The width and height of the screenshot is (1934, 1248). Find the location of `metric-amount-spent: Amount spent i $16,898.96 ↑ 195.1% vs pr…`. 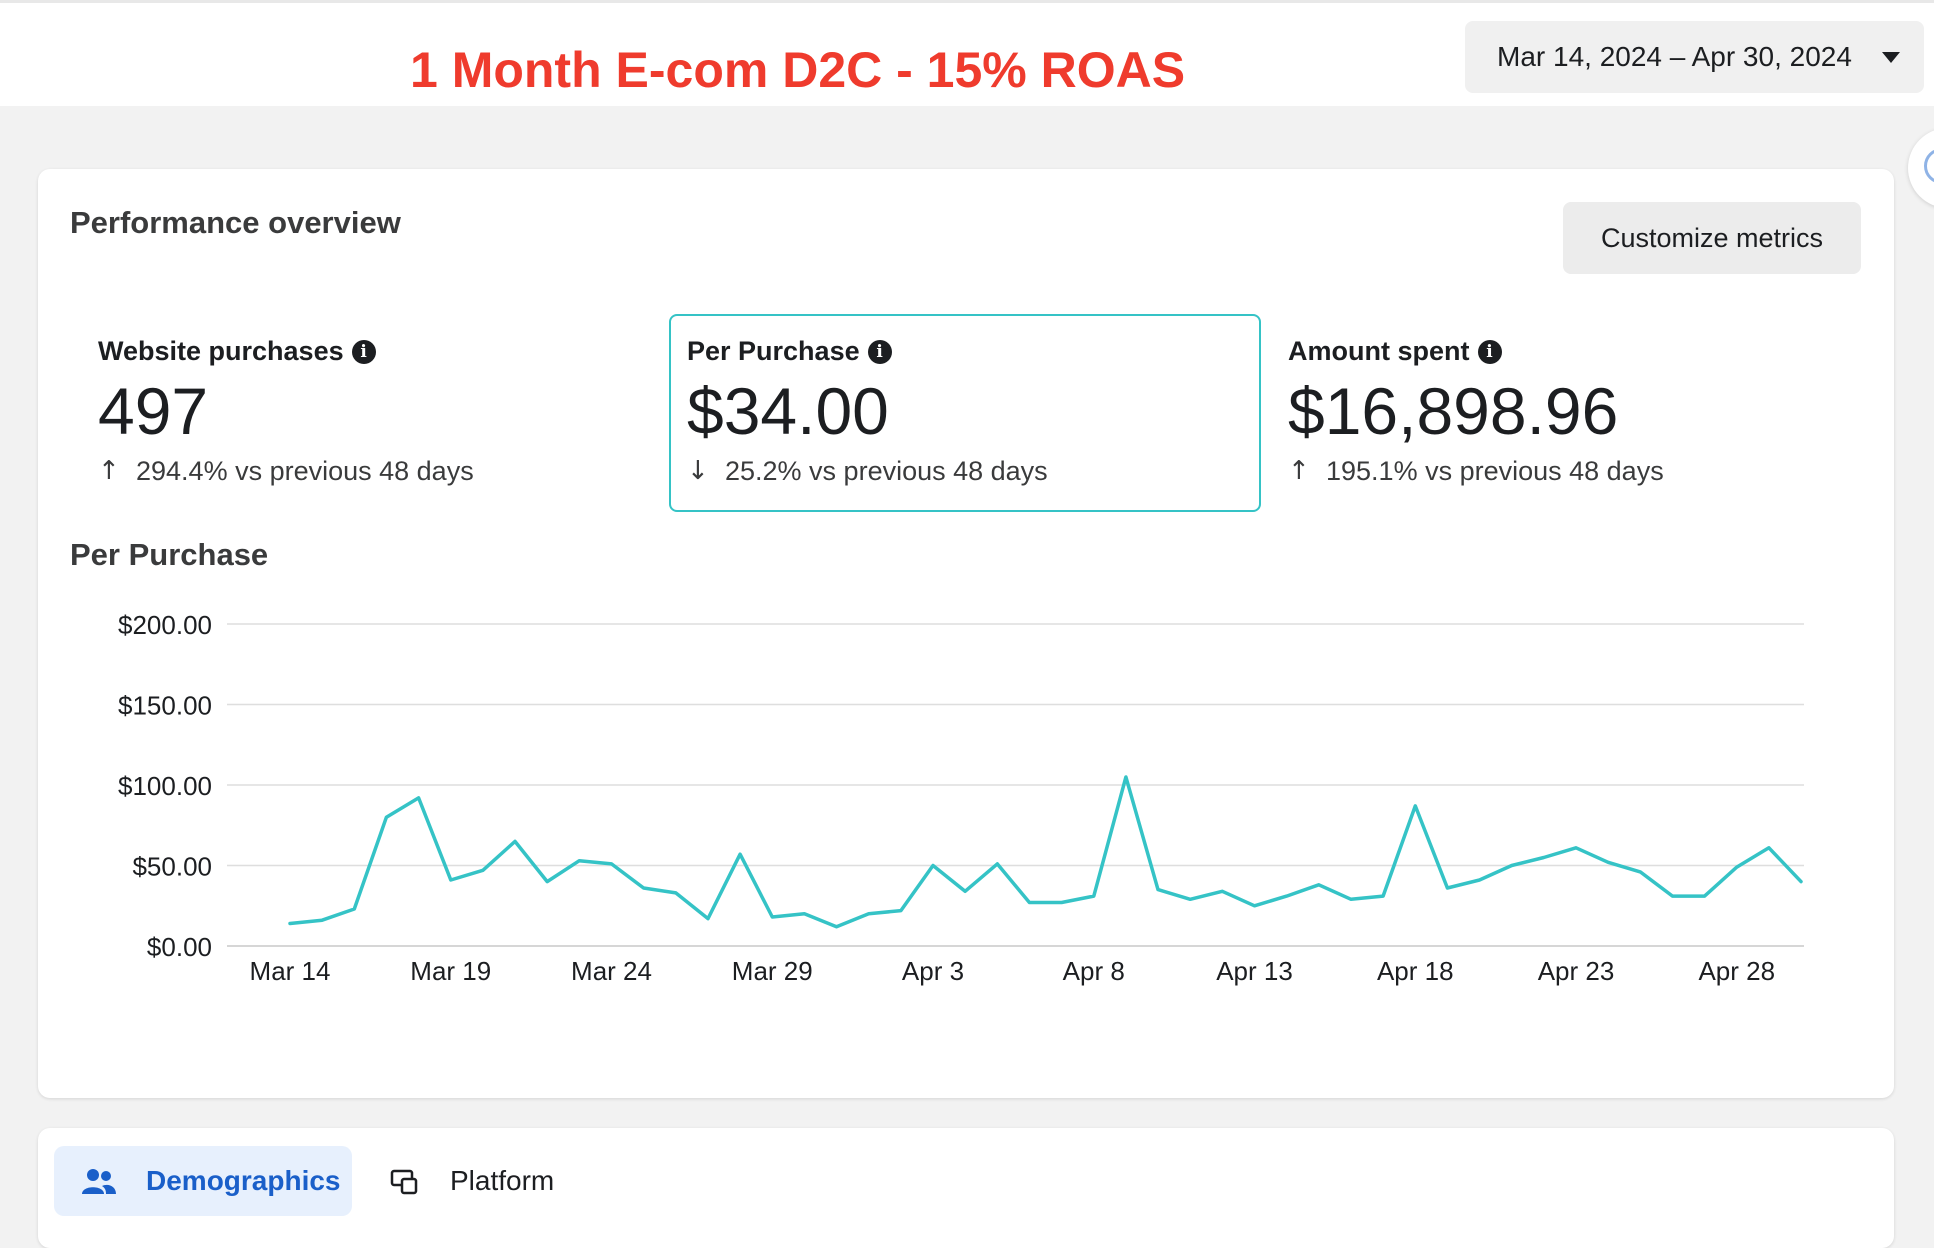

metric-amount-spent: Amount spent i $16,898.96 ↑ 195.1% vs pr… is located at coordinates (1566, 413).